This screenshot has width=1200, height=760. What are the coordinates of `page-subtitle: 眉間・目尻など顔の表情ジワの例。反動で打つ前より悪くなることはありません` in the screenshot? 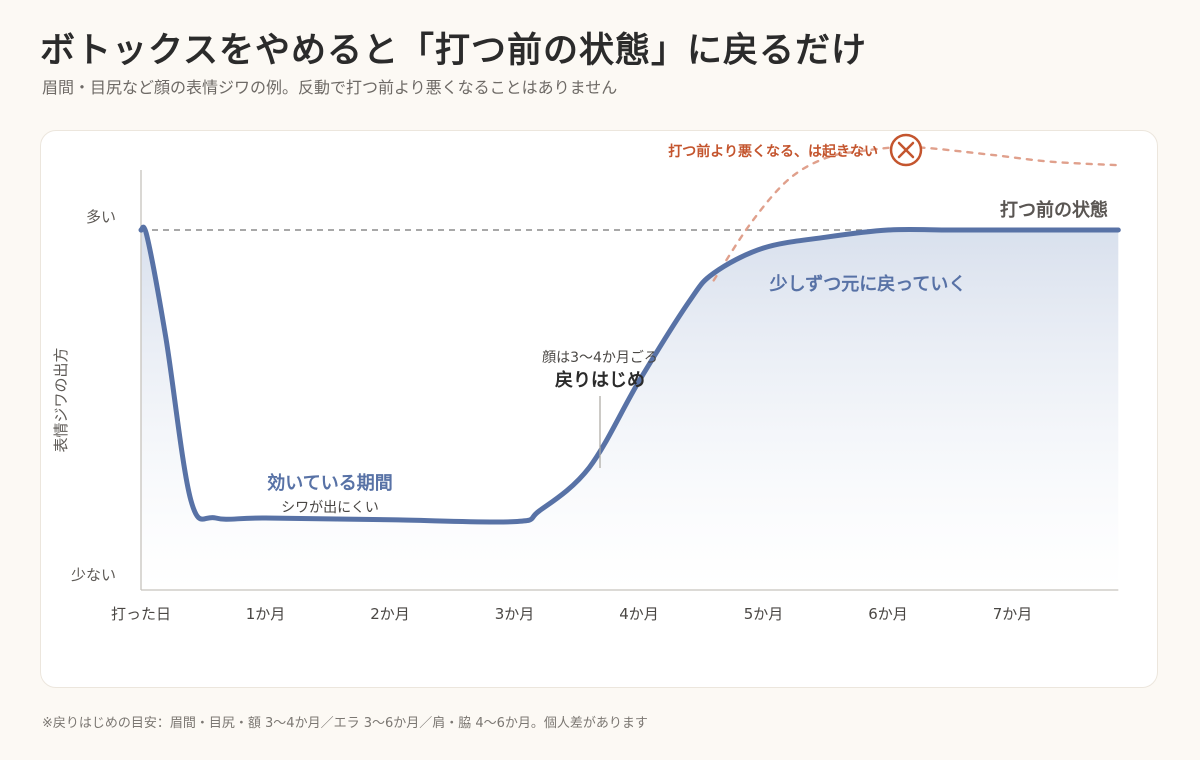 It's located at (330, 87).